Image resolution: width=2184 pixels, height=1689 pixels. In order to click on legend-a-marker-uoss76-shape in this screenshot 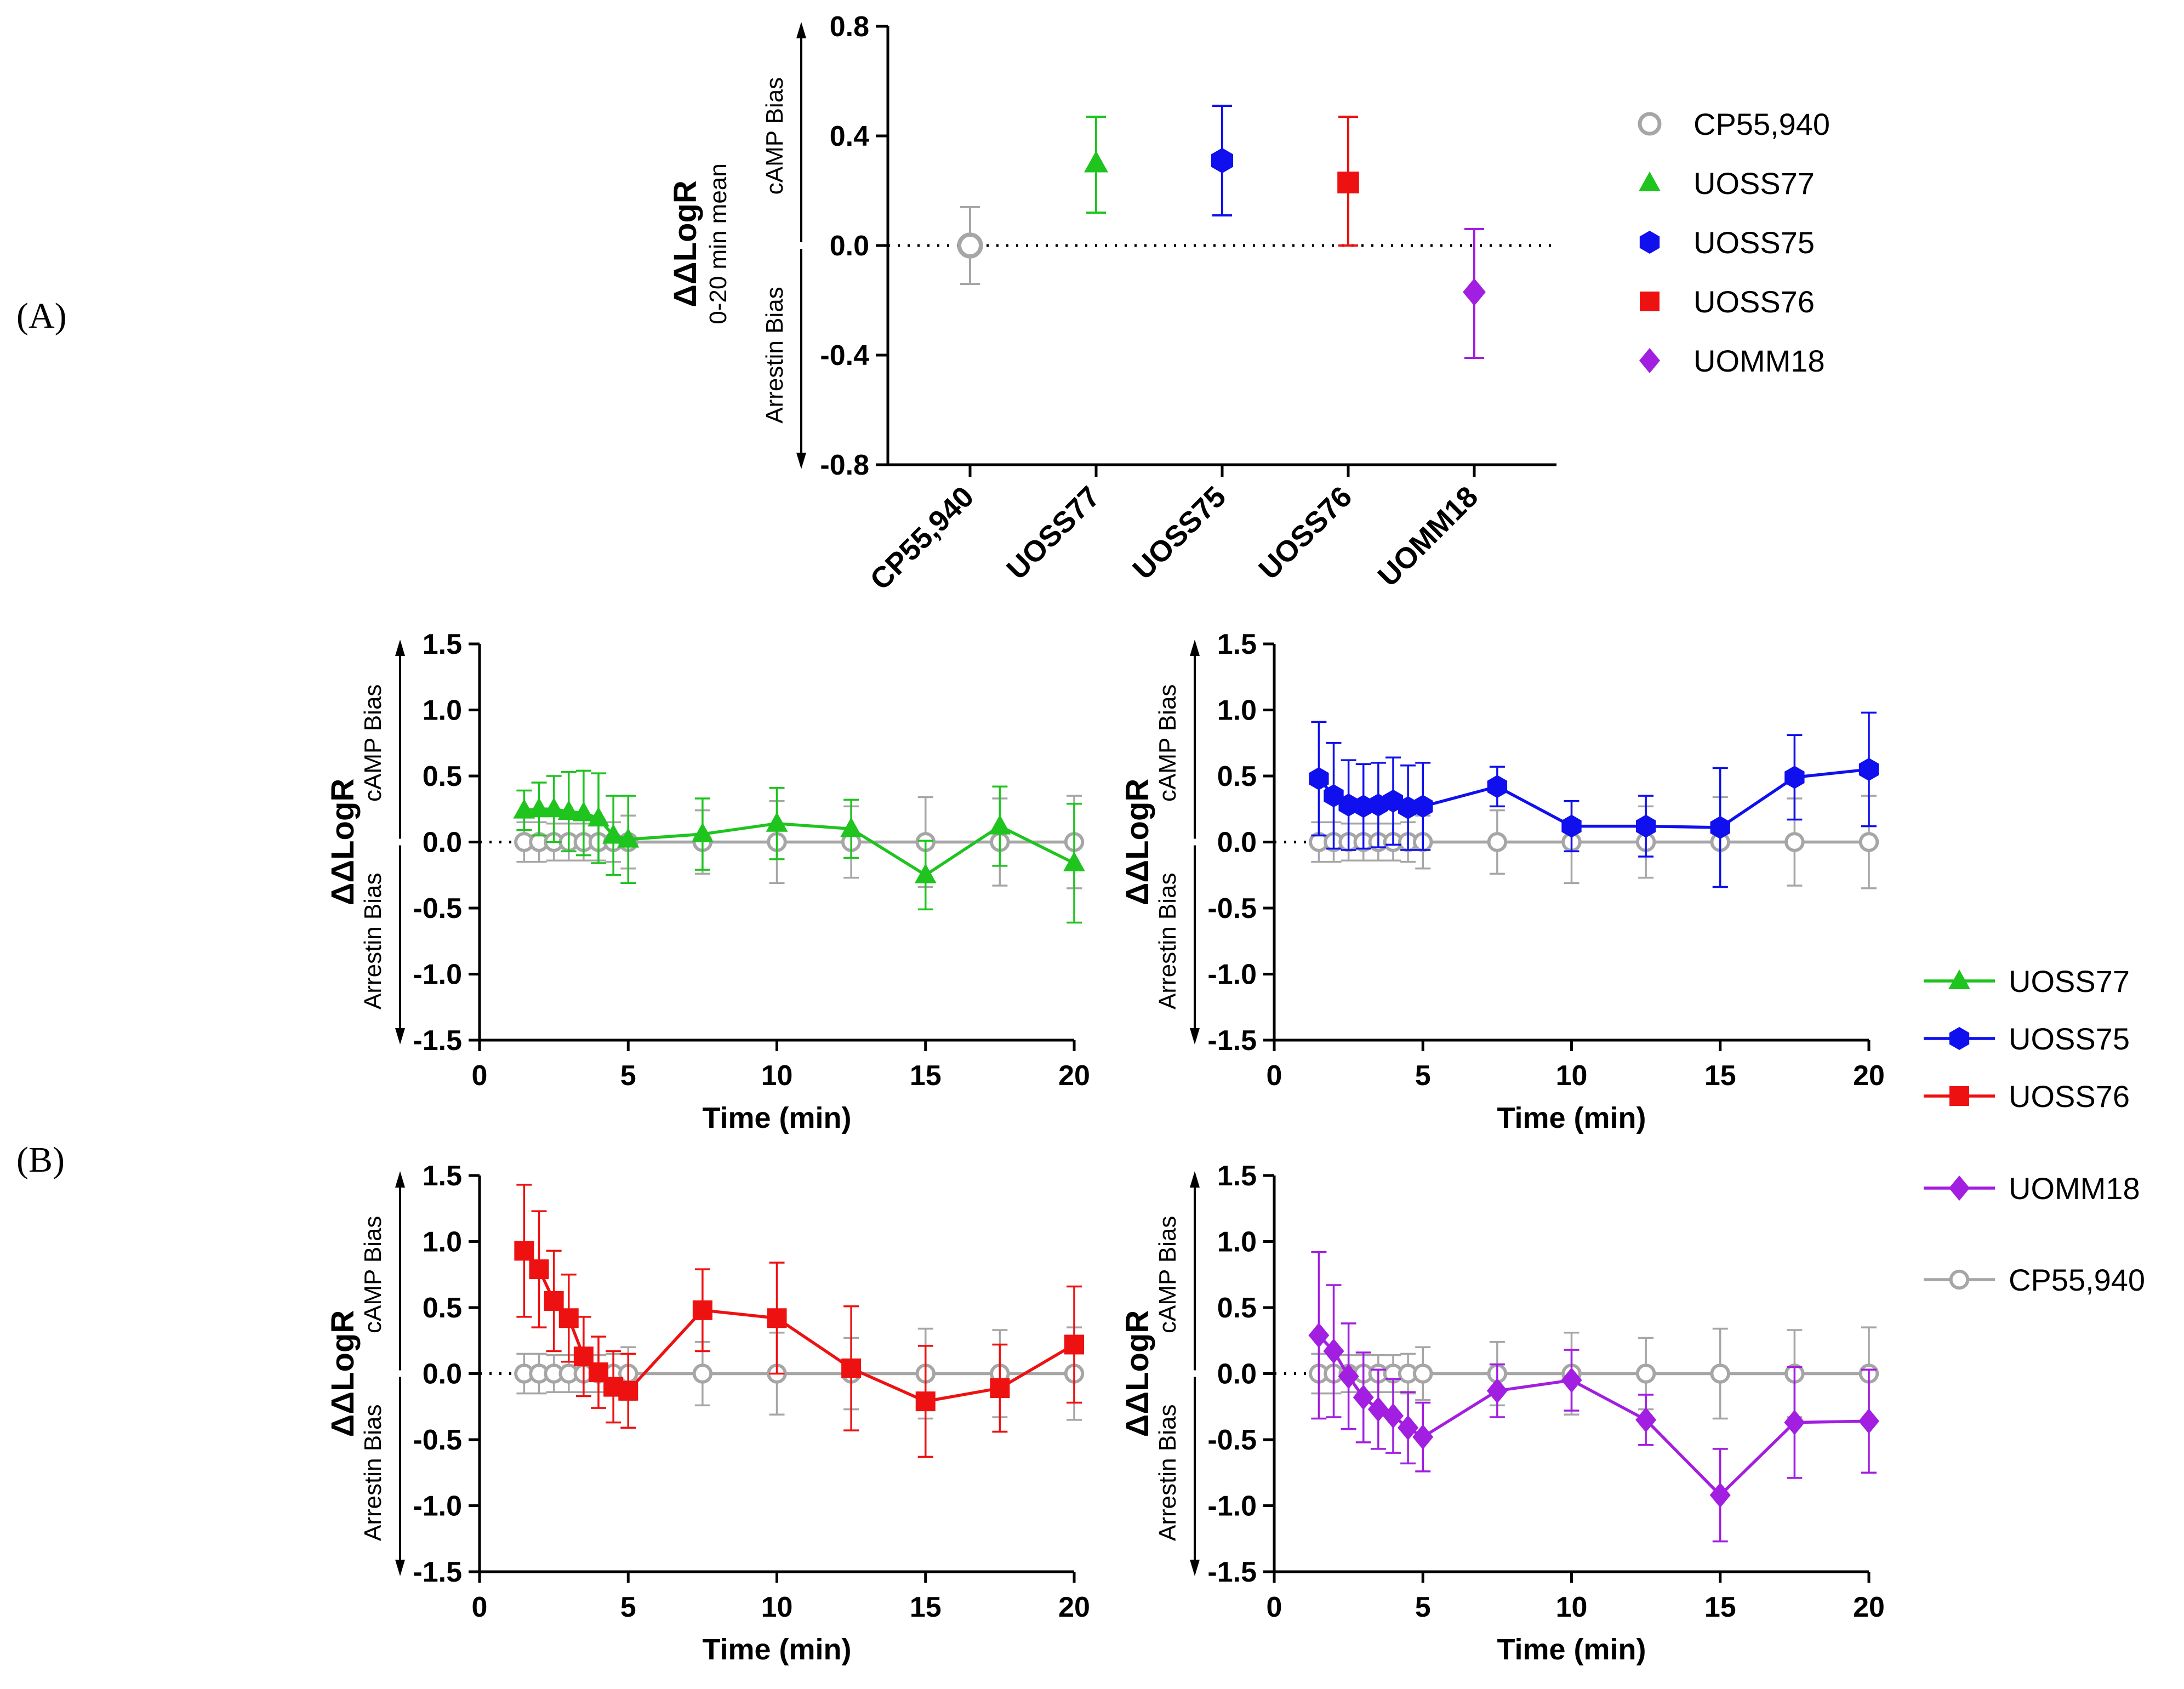, I will do `click(1650, 301)`.